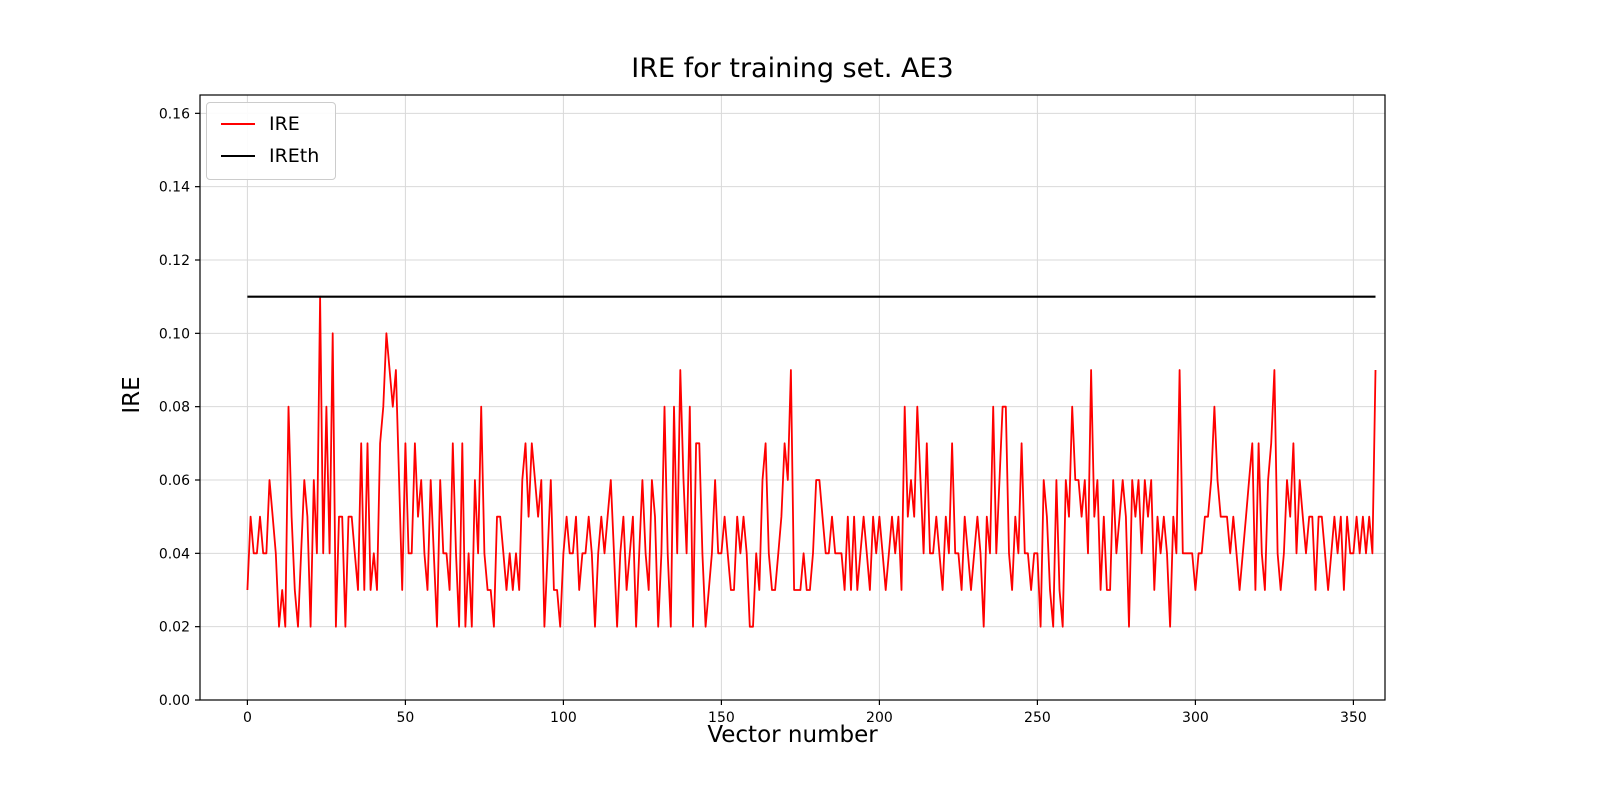 The width and height of the screenshot is (1600, 800). What do you see at coordinates (271, 141) in the screenshot?
I see `legend: IRE IREth` at bounding box center [271, 141].